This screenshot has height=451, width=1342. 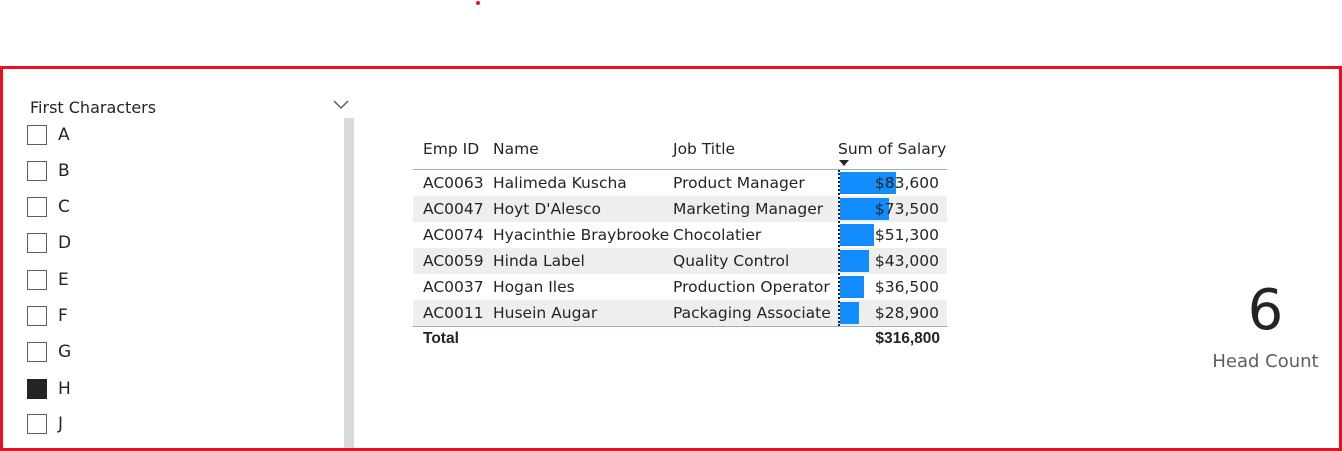 I want to click on head-count-card: 6 Head Count, so click(x=1265, y=334).